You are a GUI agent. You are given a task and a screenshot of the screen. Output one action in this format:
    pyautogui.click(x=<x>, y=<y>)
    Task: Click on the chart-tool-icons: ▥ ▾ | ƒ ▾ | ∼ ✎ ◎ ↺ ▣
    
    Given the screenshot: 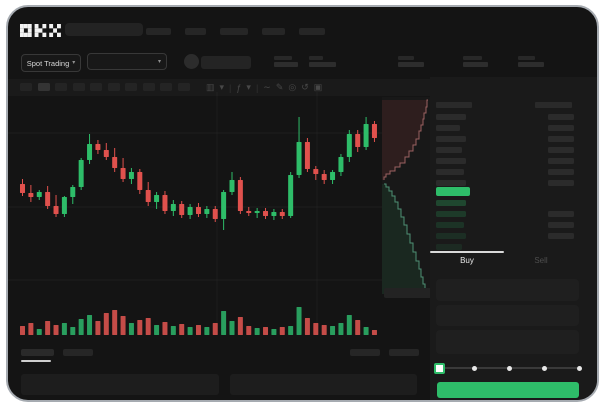 What is the action you would take?
    pyautogui.click(x=264, y=87)
    